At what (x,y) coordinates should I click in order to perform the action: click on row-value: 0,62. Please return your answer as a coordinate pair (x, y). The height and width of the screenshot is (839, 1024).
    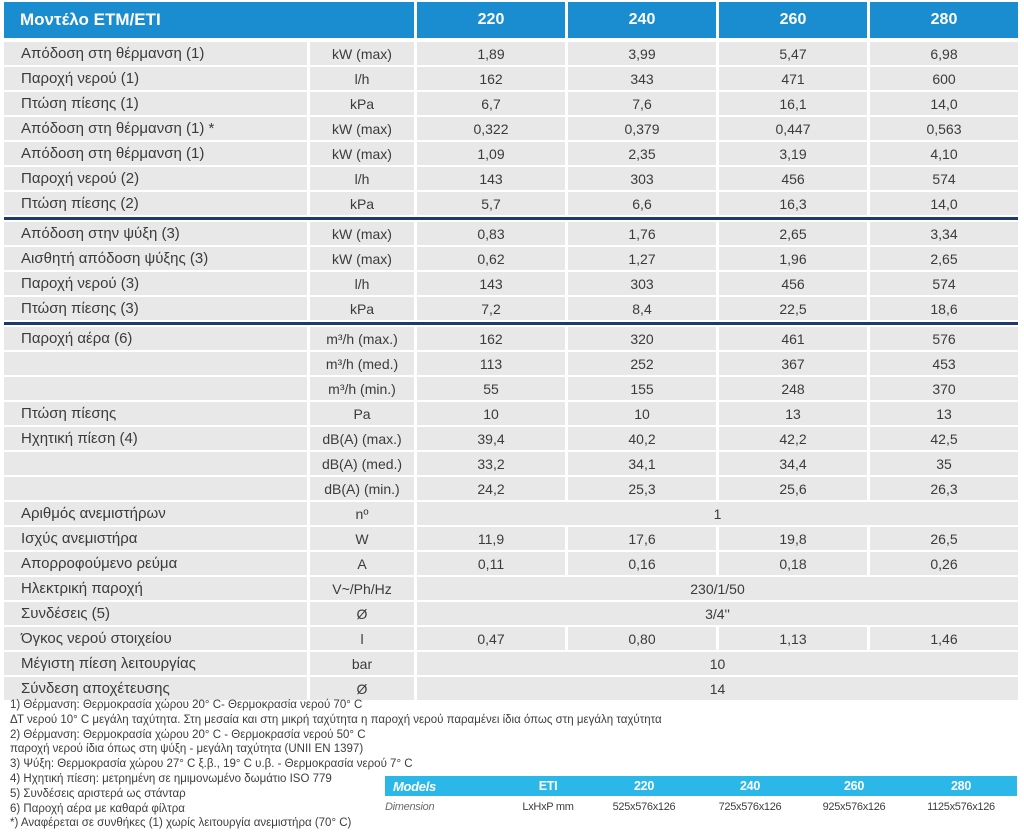
    Looking at the image, I should click on (491, 258).